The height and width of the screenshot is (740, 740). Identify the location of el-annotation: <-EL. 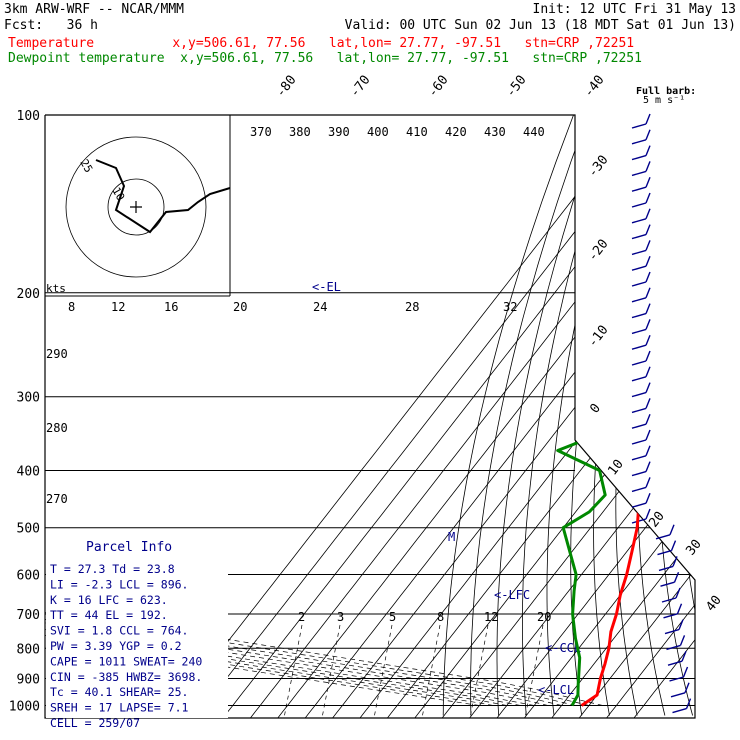
(326, 287).